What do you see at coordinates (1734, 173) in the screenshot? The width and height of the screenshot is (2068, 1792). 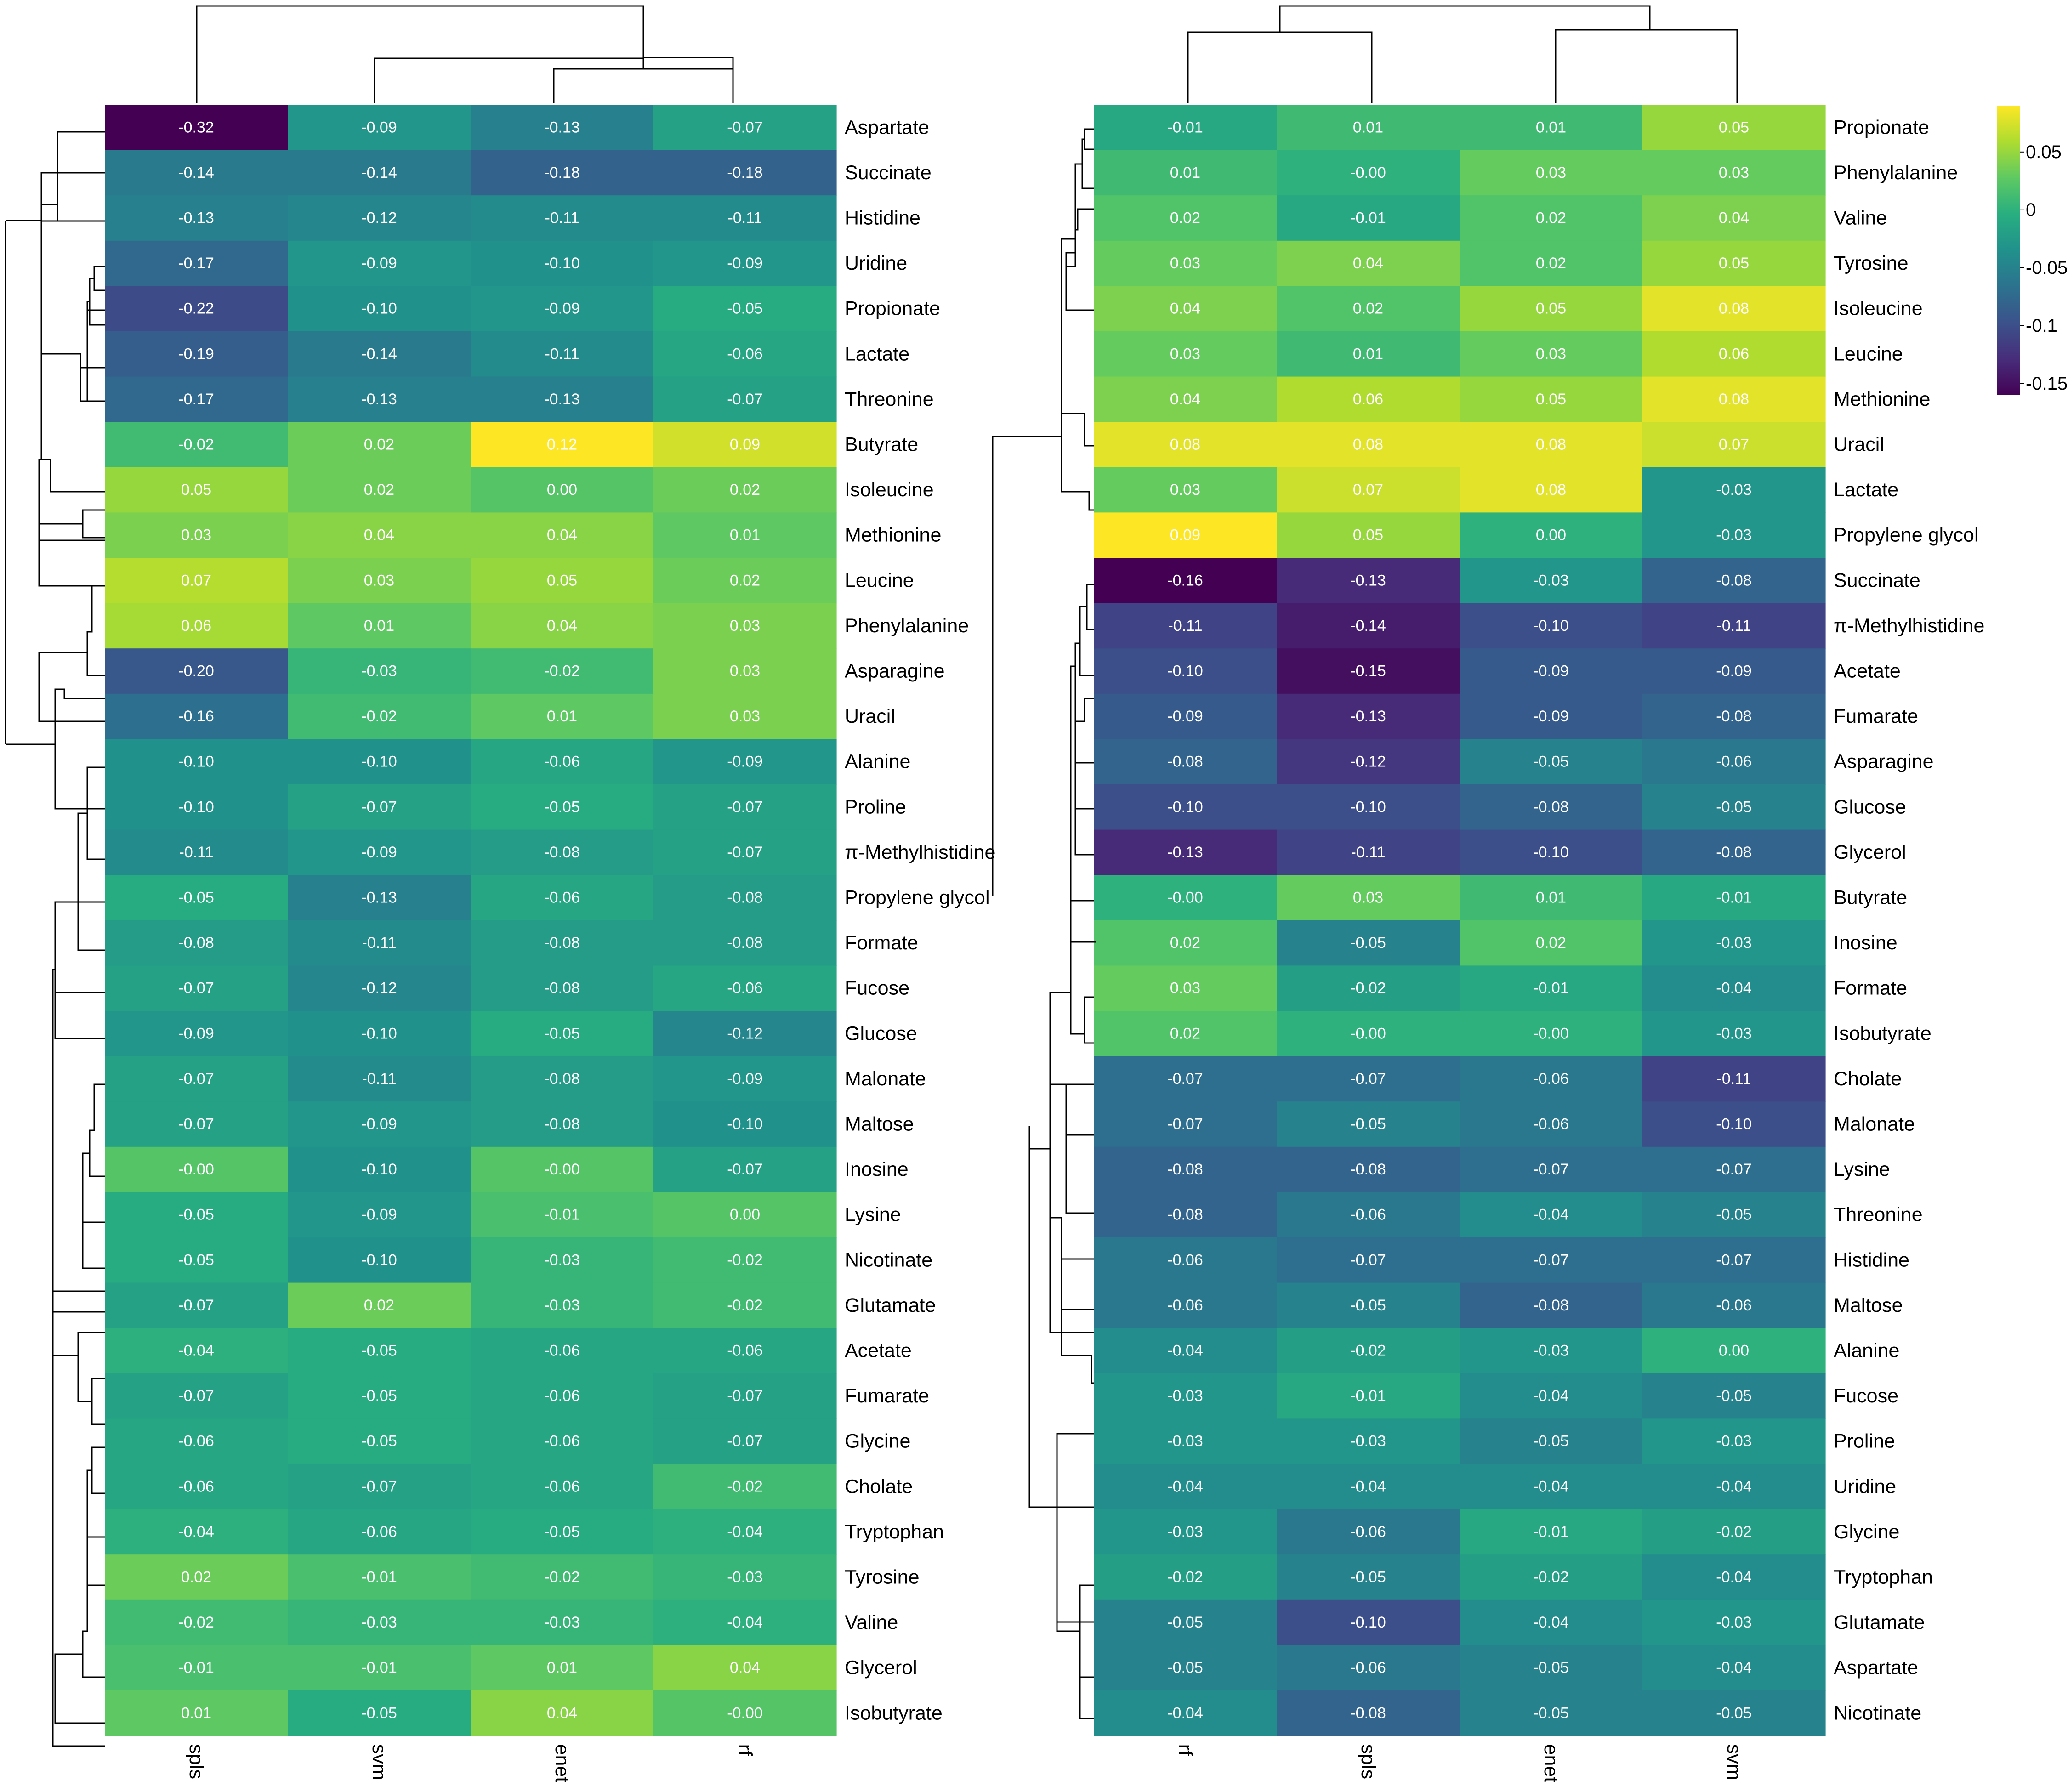 I see `right-cell-phenylalanine-svm` at bounding box center [1734, 173].